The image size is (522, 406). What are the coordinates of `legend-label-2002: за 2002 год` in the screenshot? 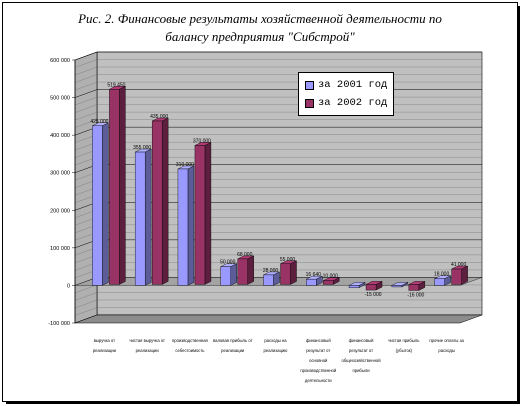 It's located at (353, 103).